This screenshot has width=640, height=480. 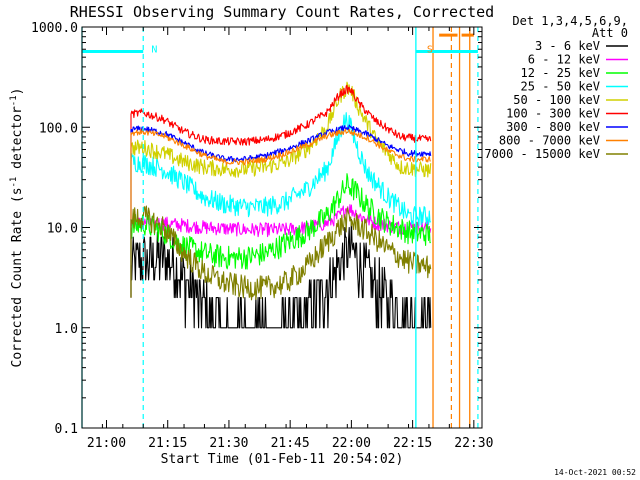 What do you see at coordinates (351, 443) in the screenshot?
I see `x-tick-label: 22:00` at bounding box center [351, 443].